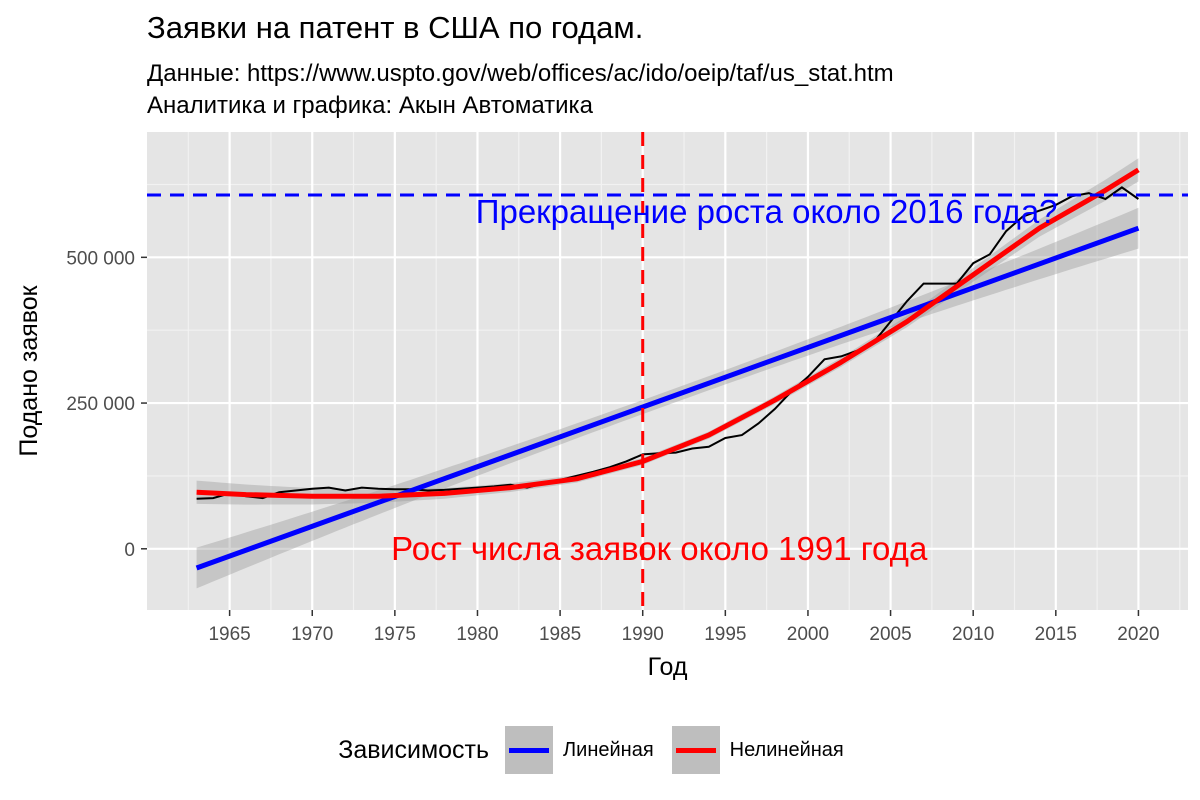 This screenshot has height=800, width=1200. What do you see at coordinates (1138, 634) in the screenshot?
I see `x-tick-label: 2020` at bounding box center [1138, 634].